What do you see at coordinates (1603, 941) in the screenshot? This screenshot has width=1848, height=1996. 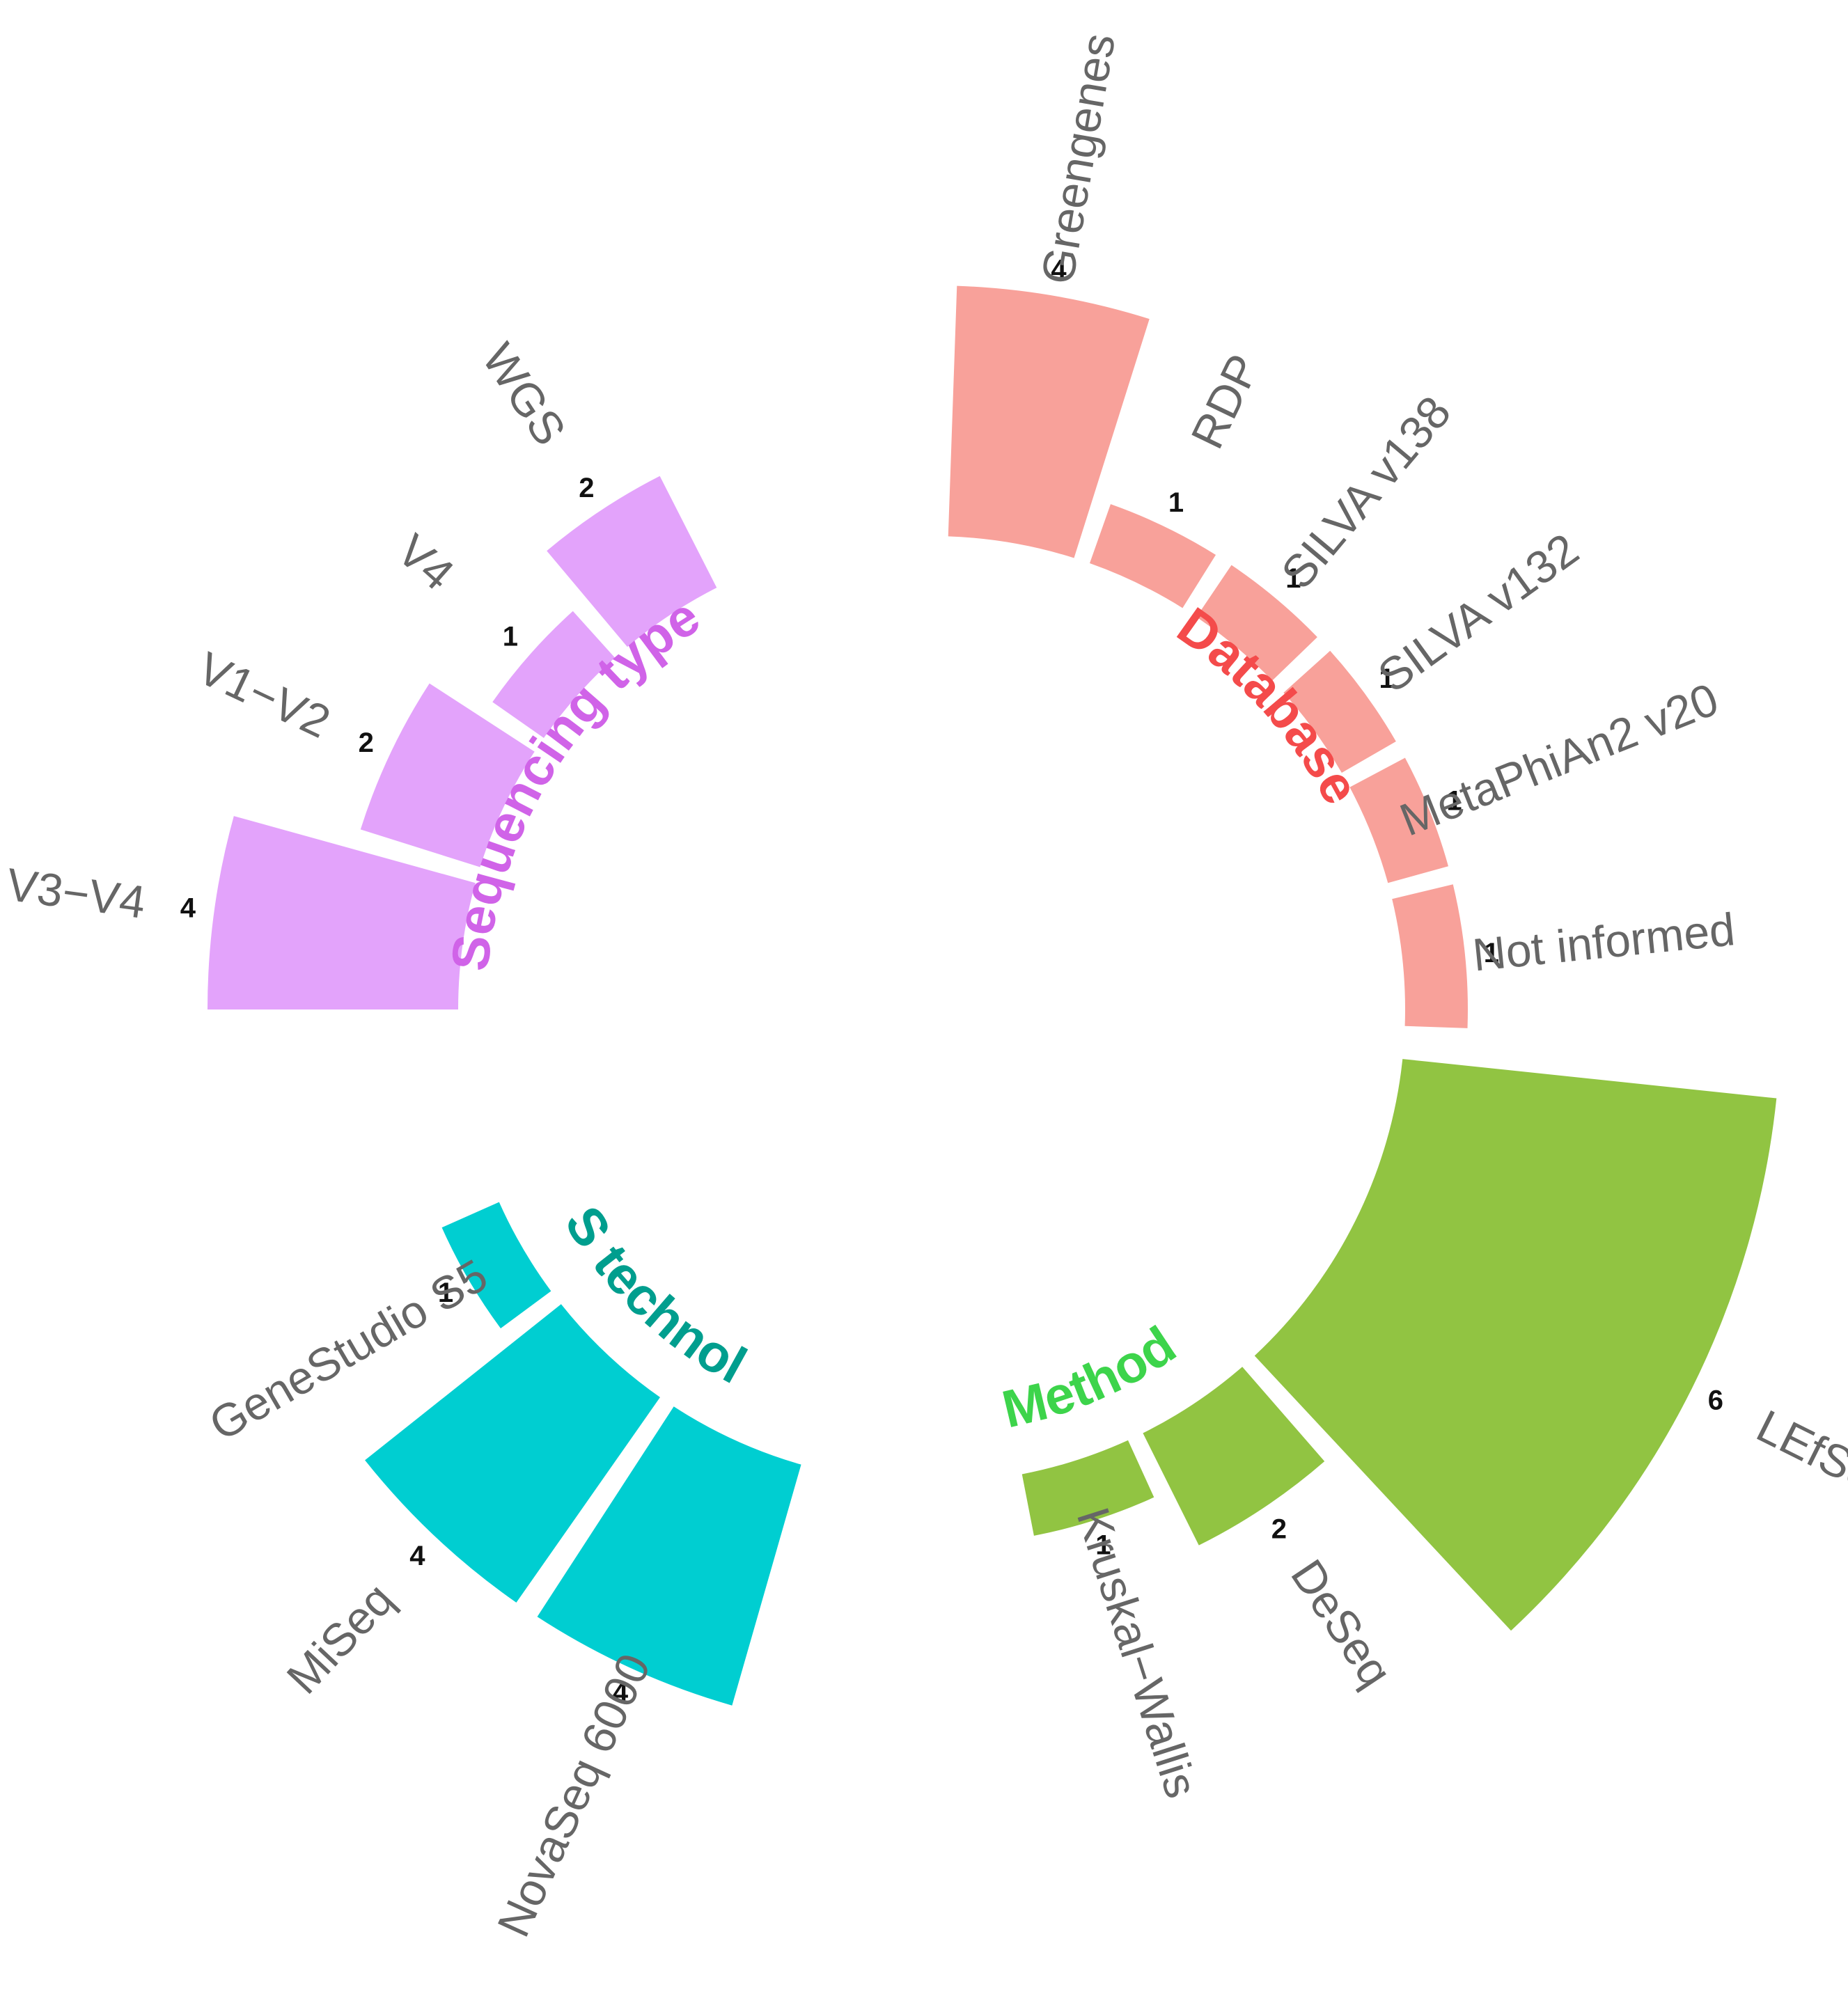 I see `category-label-not-informed: Not informed` at bounding box center [1603, 941].